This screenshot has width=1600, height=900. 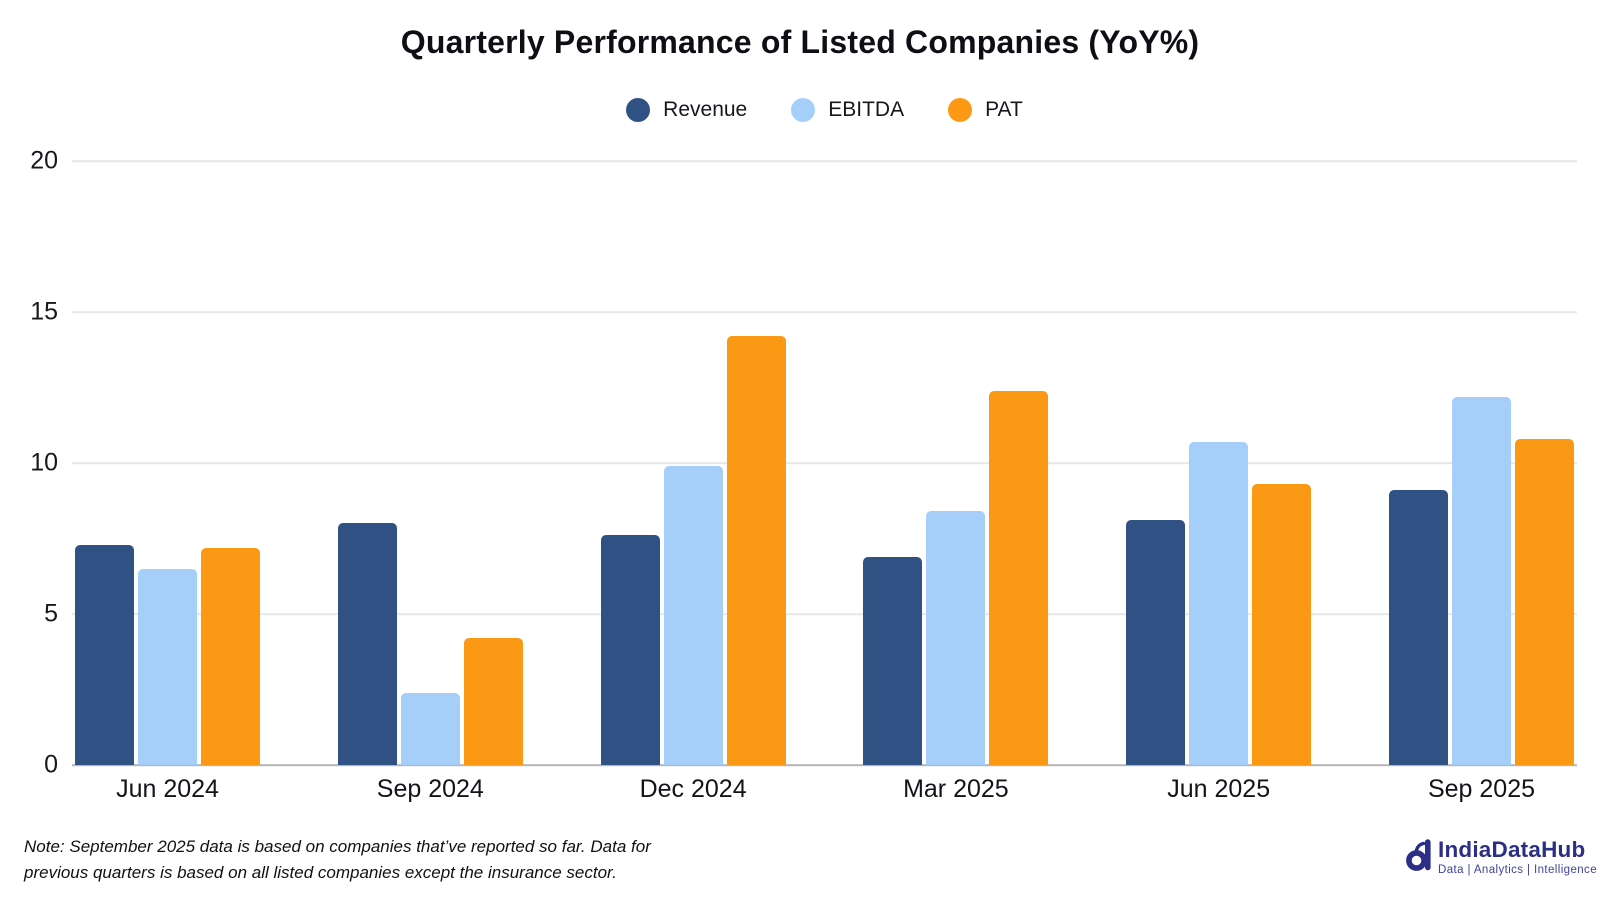 I want to click on x-axis-label-dec-2024: Dec 2024, so click(x=693, y=789).